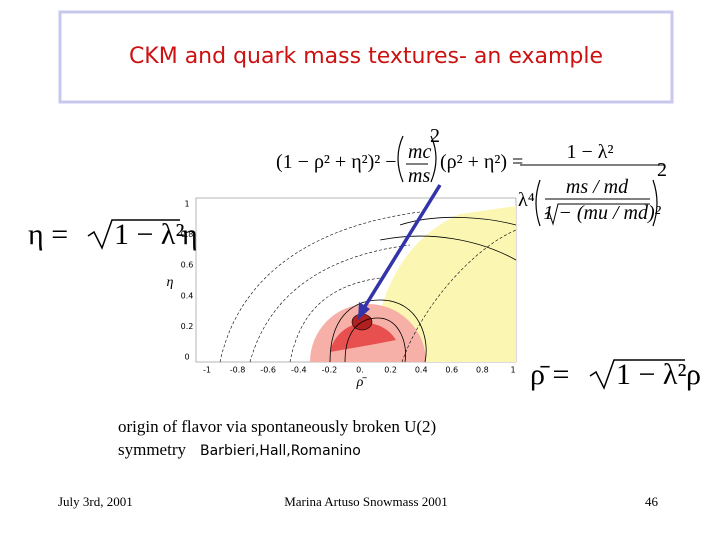 Image resolution: width=720 pixels, height=540 pixels. Describe the element at coordinates (590, 152) in the screenshot. I see `formula-part: 1 − λ²` at that location.